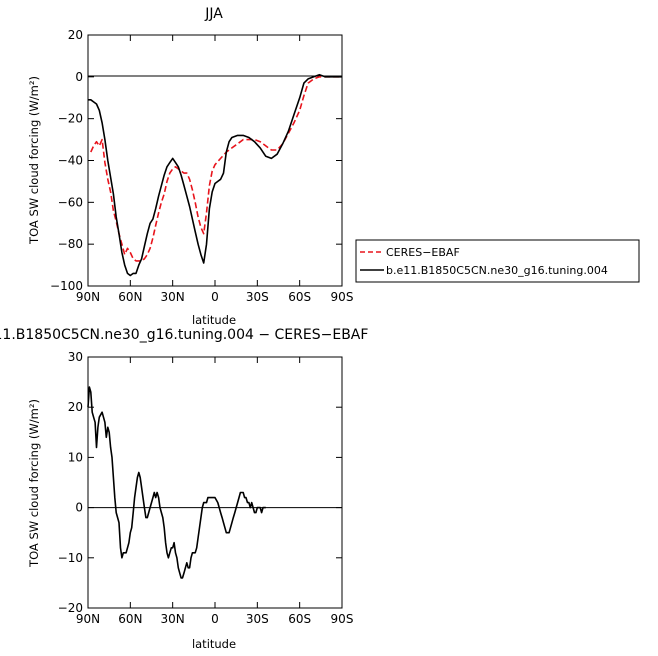 The width and height of the screenshot is (658, 656). I want to click on top-y-tick-label: −40, so click(70, 161).